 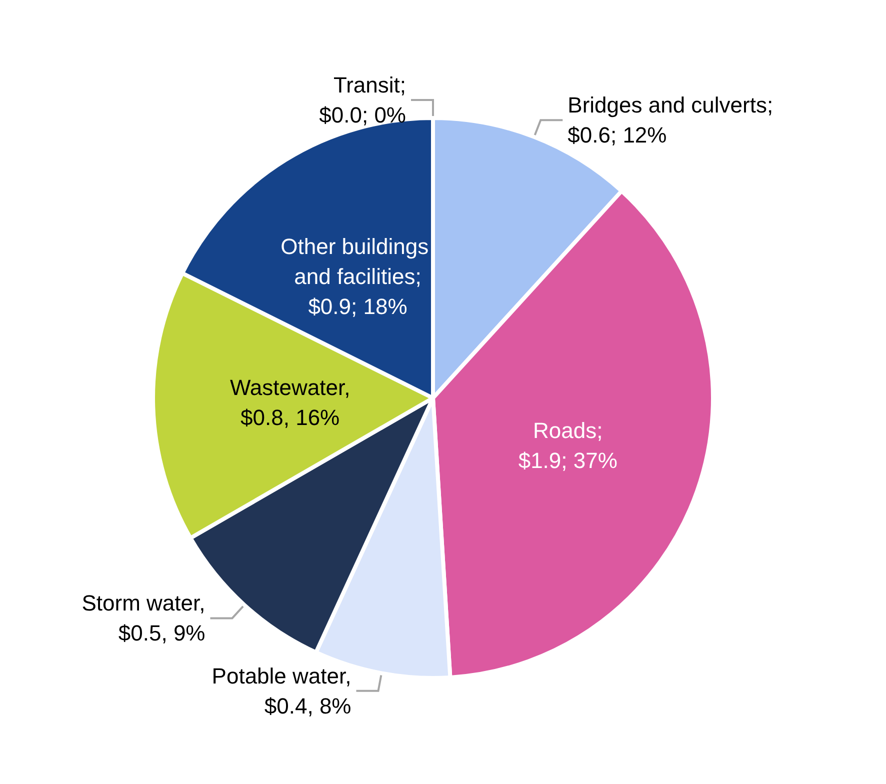 I want to click on slice-label: Wastewater, $0.8, 16%, so click(x=290, y=402).